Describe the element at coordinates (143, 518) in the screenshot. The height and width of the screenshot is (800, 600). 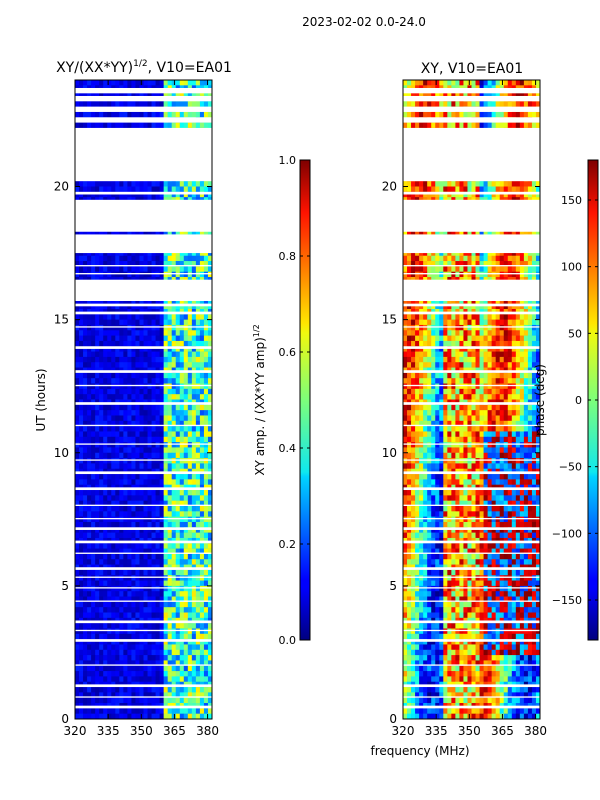
I see `amplitude-data-gap` at that location.